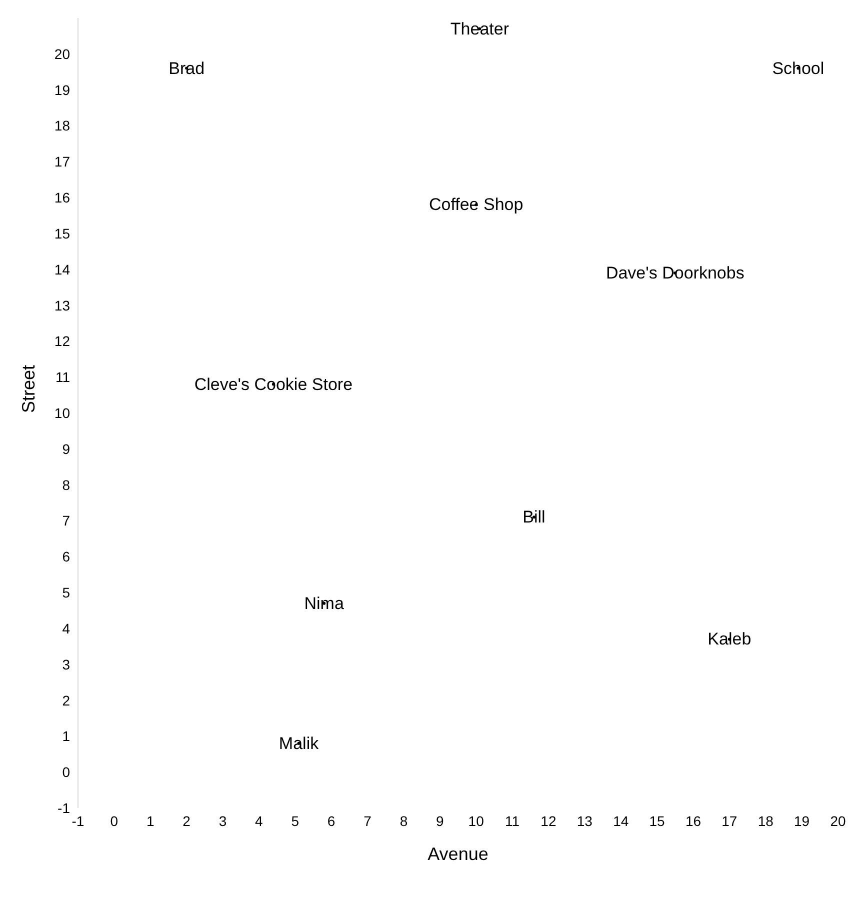 Image resolution: width=856 pixels, height=898 pixels. Describe the element at coordinates (222, 820) in the screenshot. I see `x-tick-label: 3` at that location.